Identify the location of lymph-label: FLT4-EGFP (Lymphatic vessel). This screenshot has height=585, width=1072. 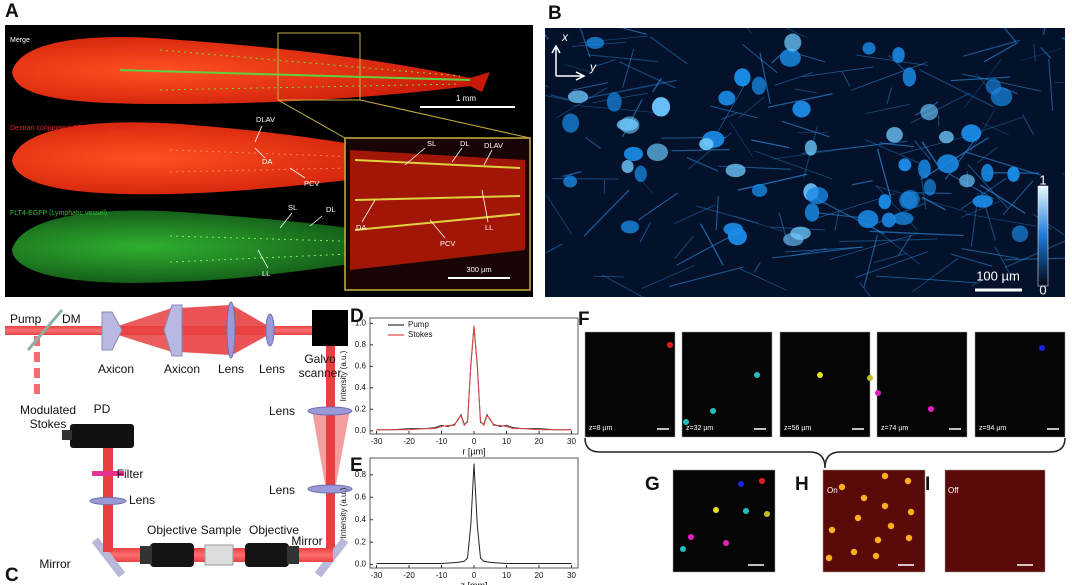
(58, 213).